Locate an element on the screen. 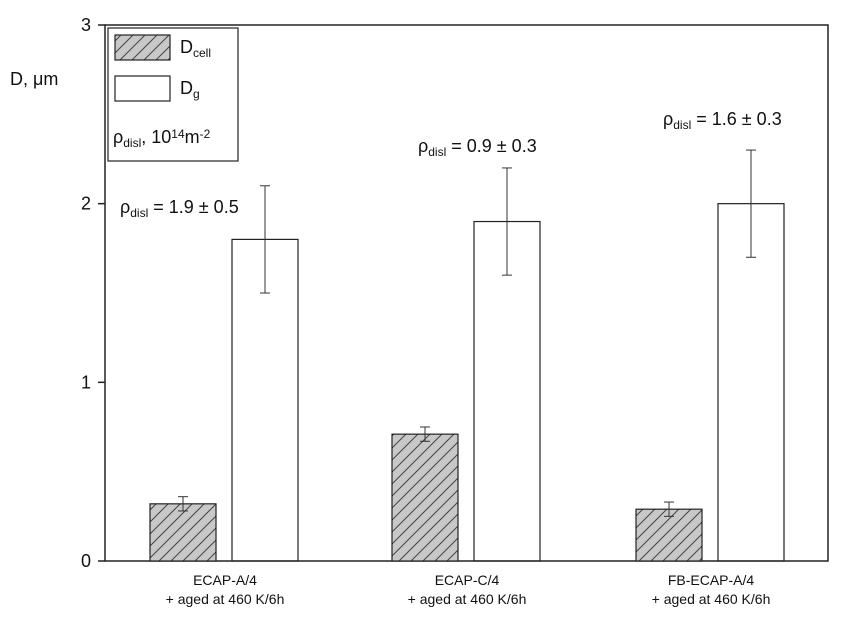  x-tick-label-box: FB-ECAP-A/4 + aged at 460 K/6h is located at coordinates (711, 589).